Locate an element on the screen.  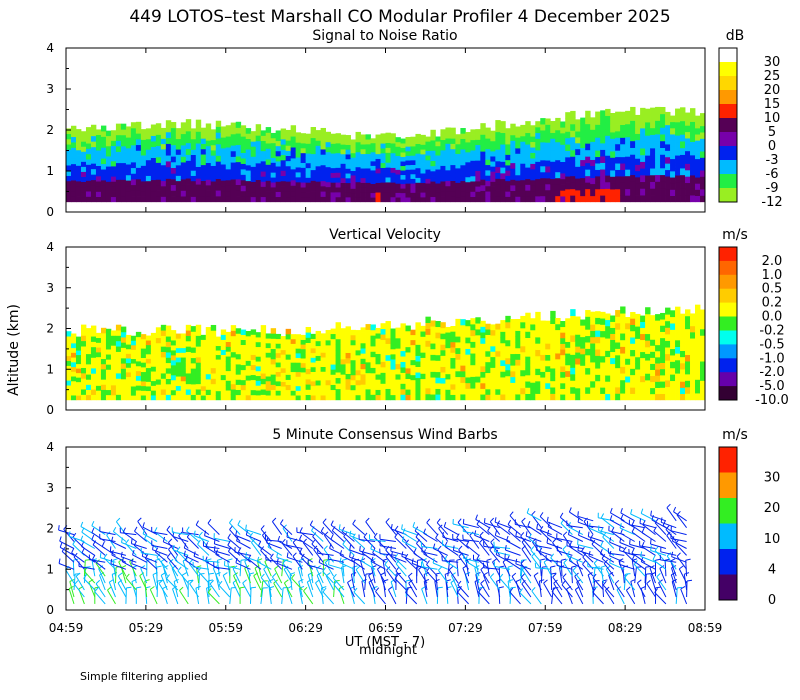
colorbar-swatch is located at coordinates (728, 323).